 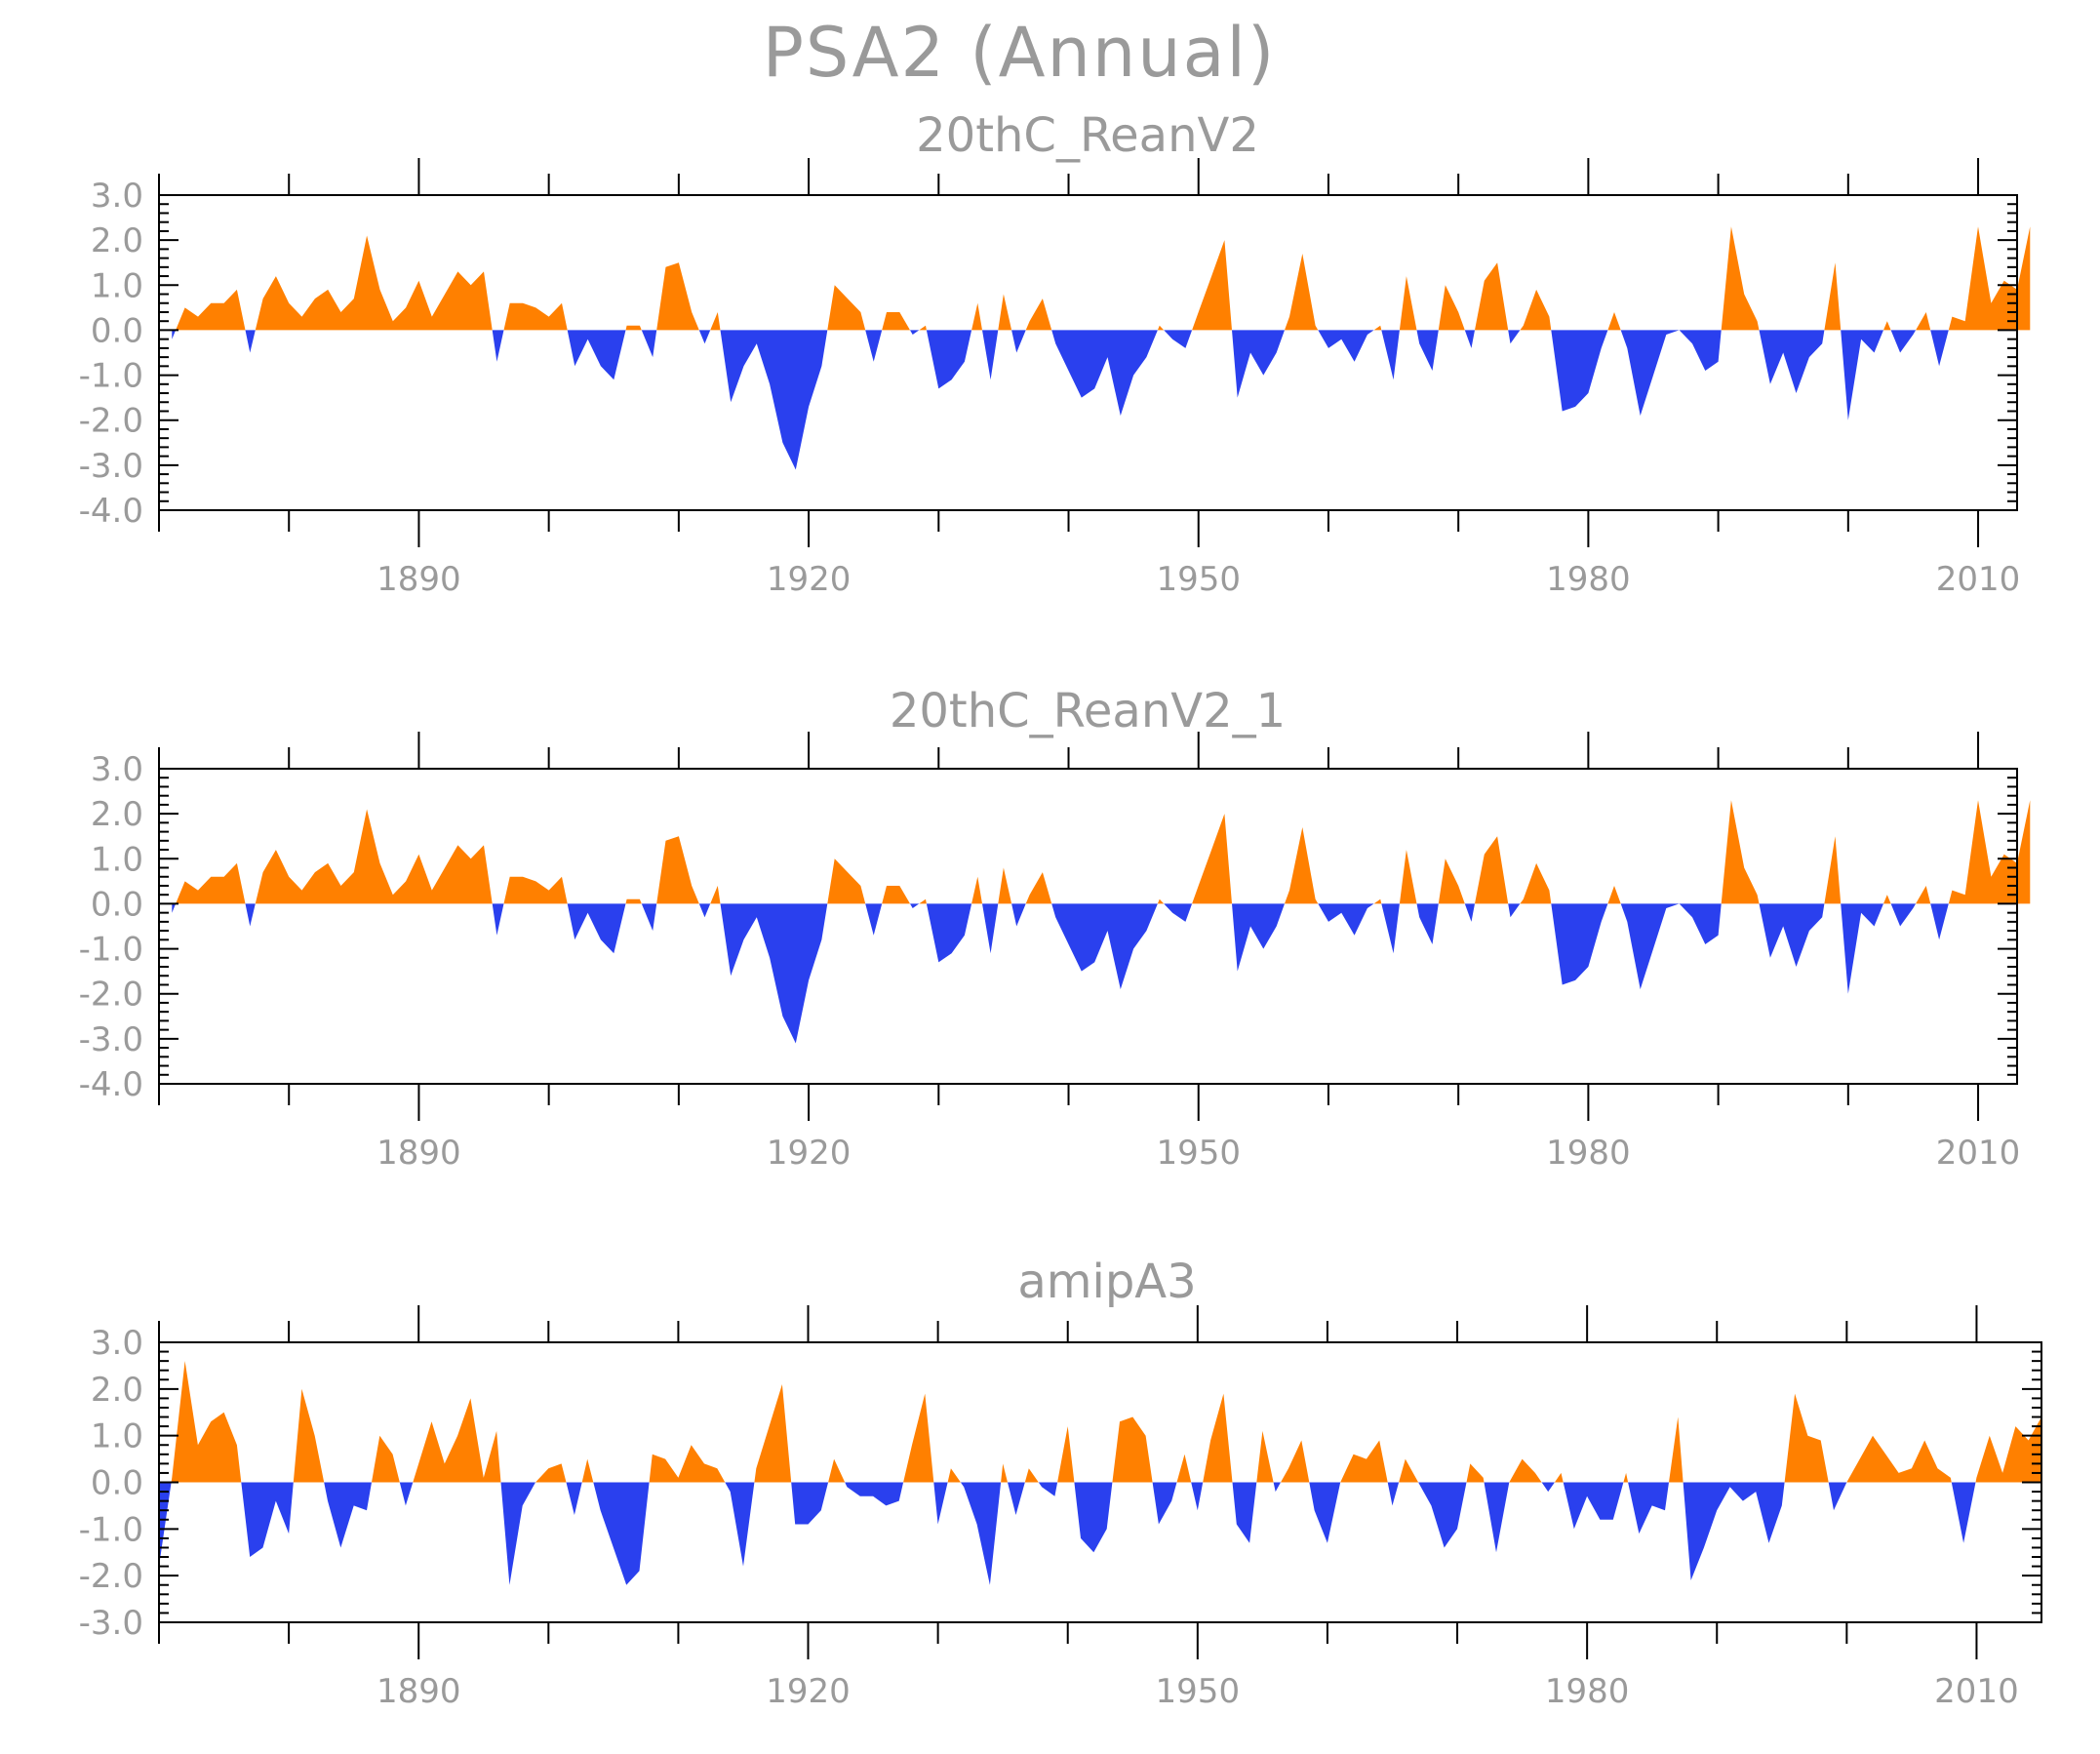 I want to click on y-ticks, so click(x=1100, y=1482).